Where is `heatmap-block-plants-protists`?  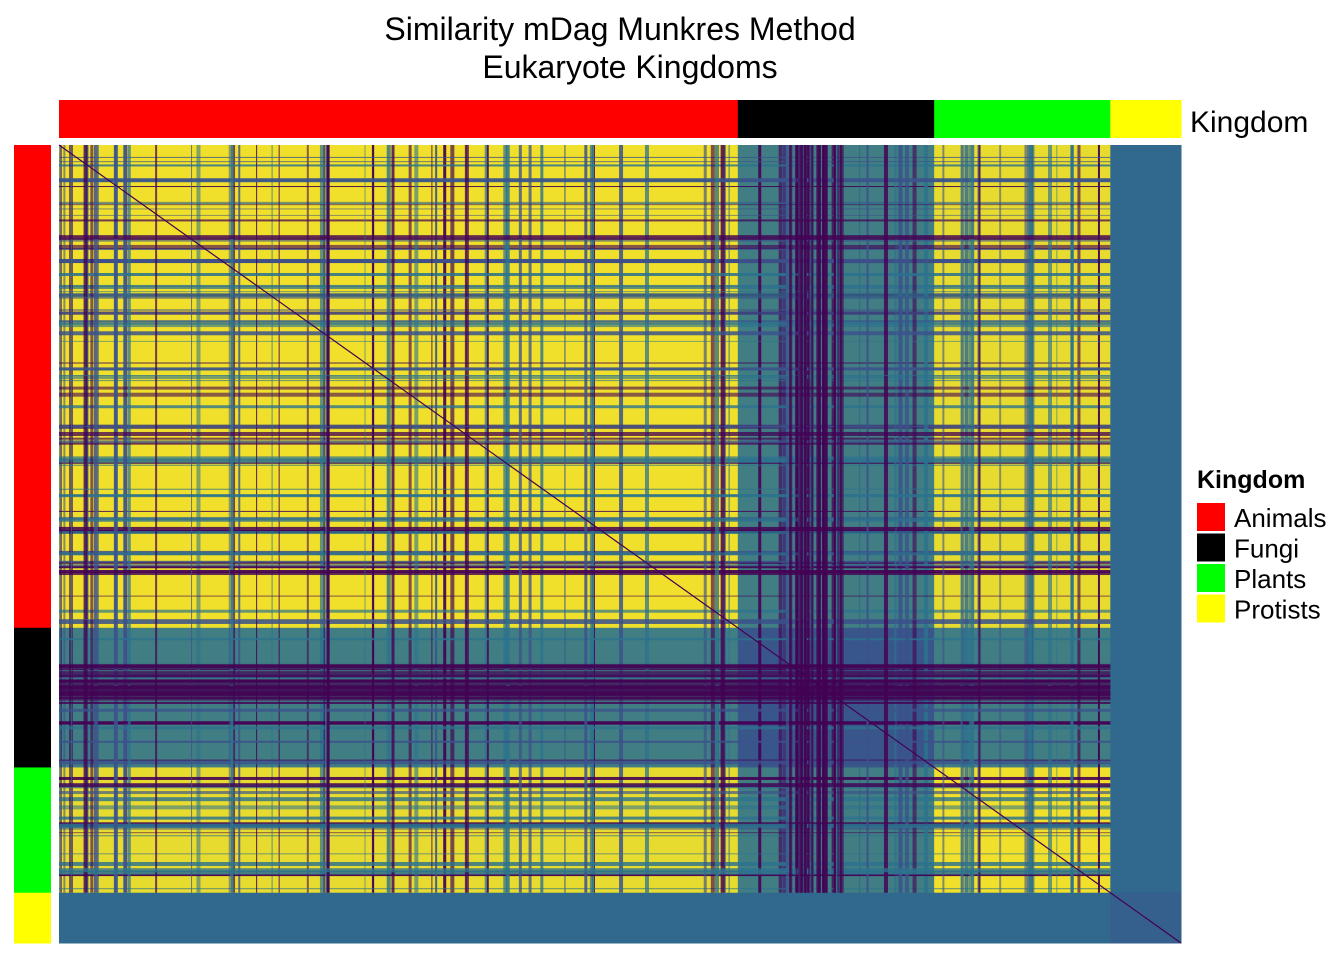 heatmap-block-plants-protists is located at coordinates (1146, 830).